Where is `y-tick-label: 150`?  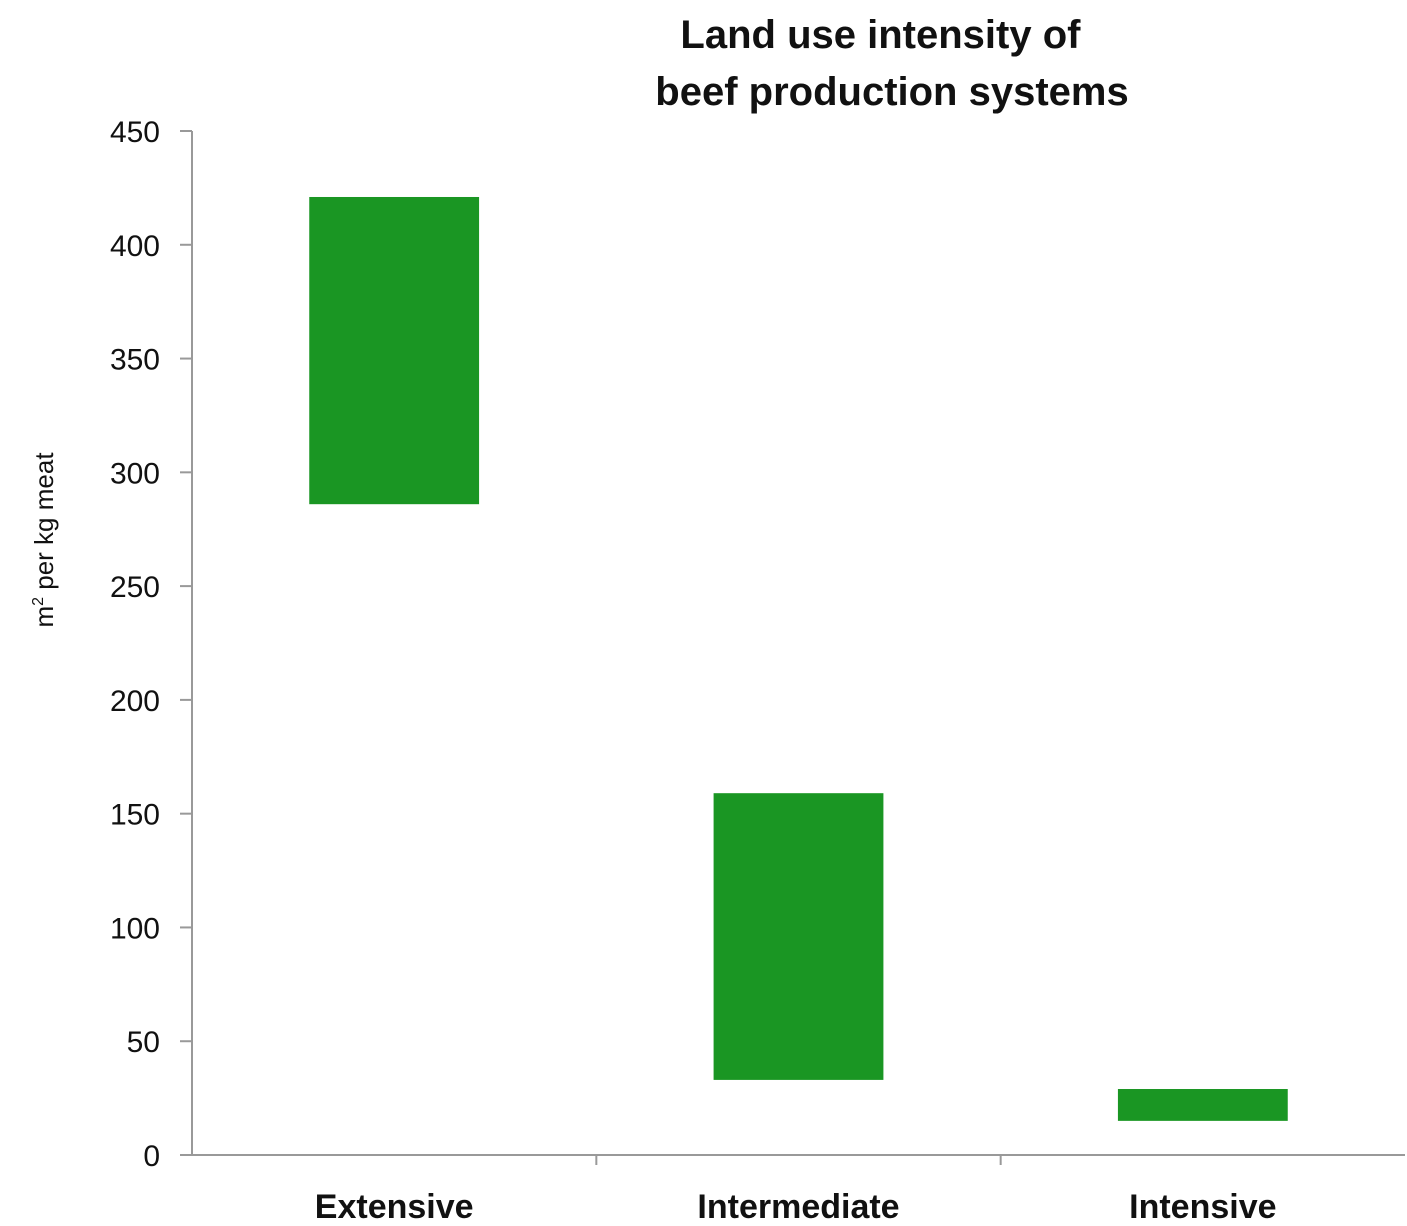
y-tick-label: 150 is located at coordinates (135, 815).